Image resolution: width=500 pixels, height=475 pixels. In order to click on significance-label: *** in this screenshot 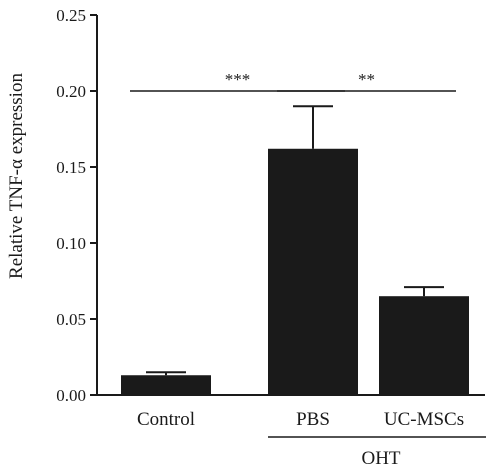, I will do `click(238, 79)`.